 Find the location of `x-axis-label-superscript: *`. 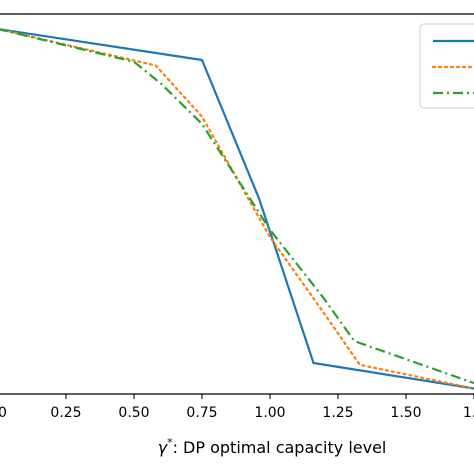

x-axis-label-superscript: * is located at coordinates (170, 442).